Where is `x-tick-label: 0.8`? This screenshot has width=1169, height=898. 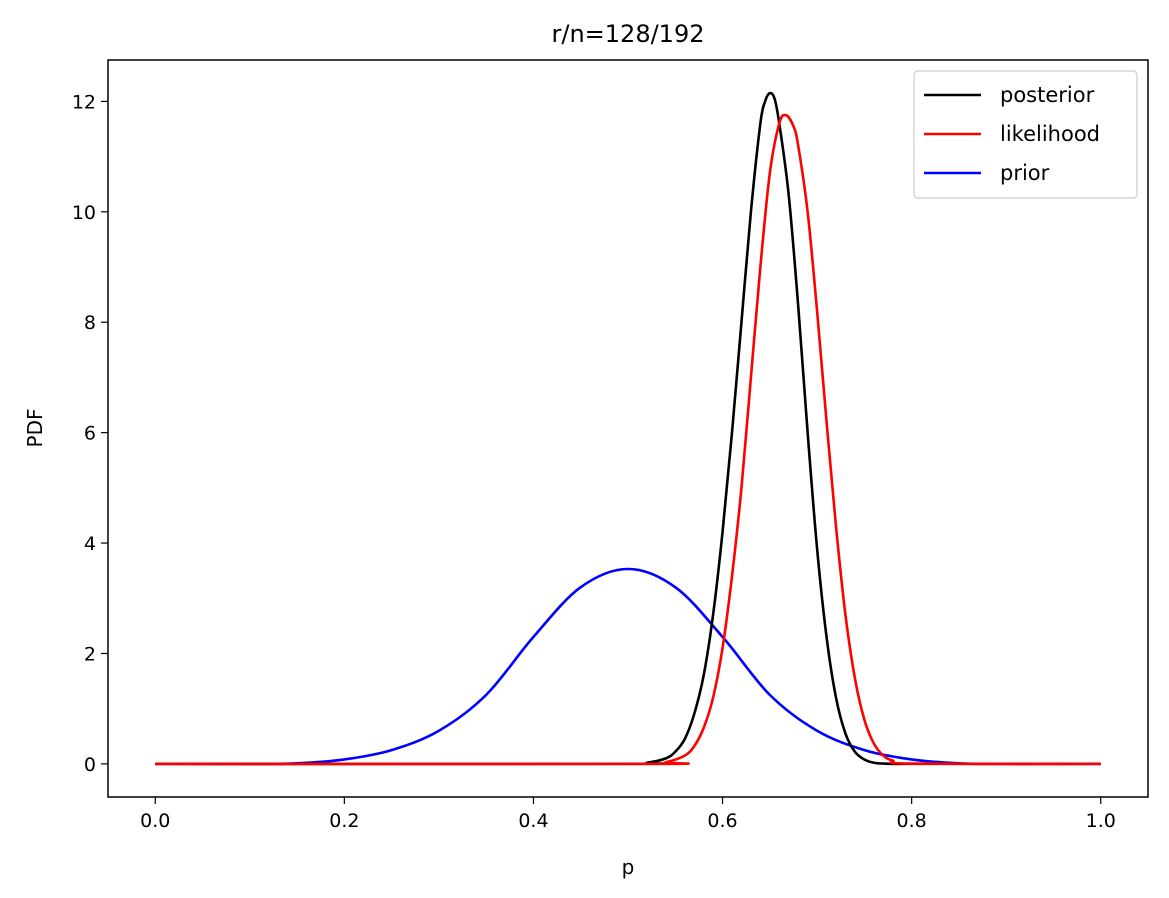
x-tick-label: 0.8 is located at coordinates (912, 821).